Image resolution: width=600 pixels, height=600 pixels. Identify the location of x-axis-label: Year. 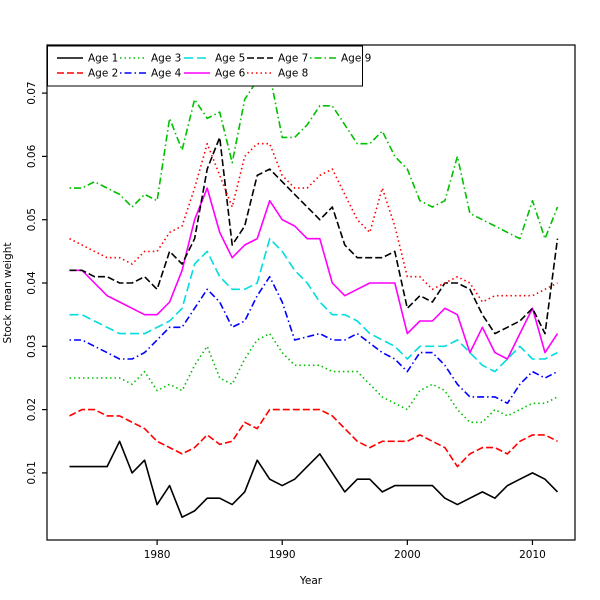
(311, 581).